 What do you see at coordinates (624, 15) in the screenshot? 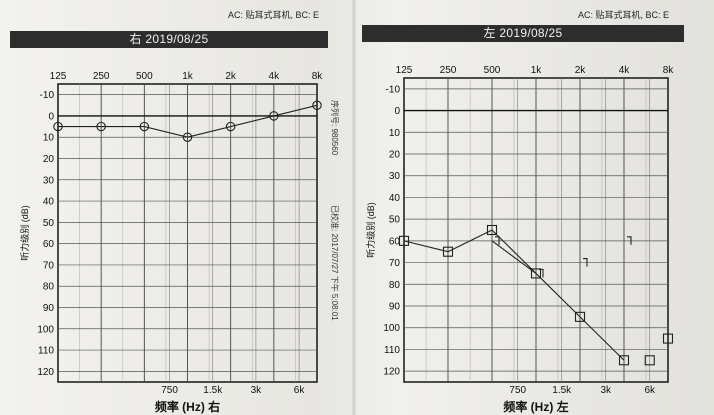
I see `left-ac-label: AC: 贴耳式耳机, BC: E` at bounding box center [624, 15].